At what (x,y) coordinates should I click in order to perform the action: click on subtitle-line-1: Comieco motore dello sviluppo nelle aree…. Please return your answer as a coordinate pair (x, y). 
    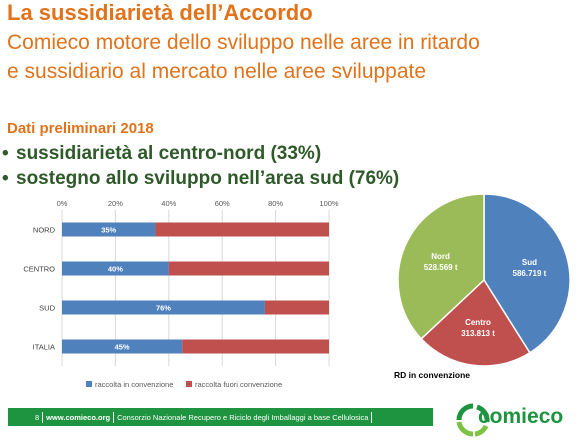
    Looking at the image, I should click on (243, 42).